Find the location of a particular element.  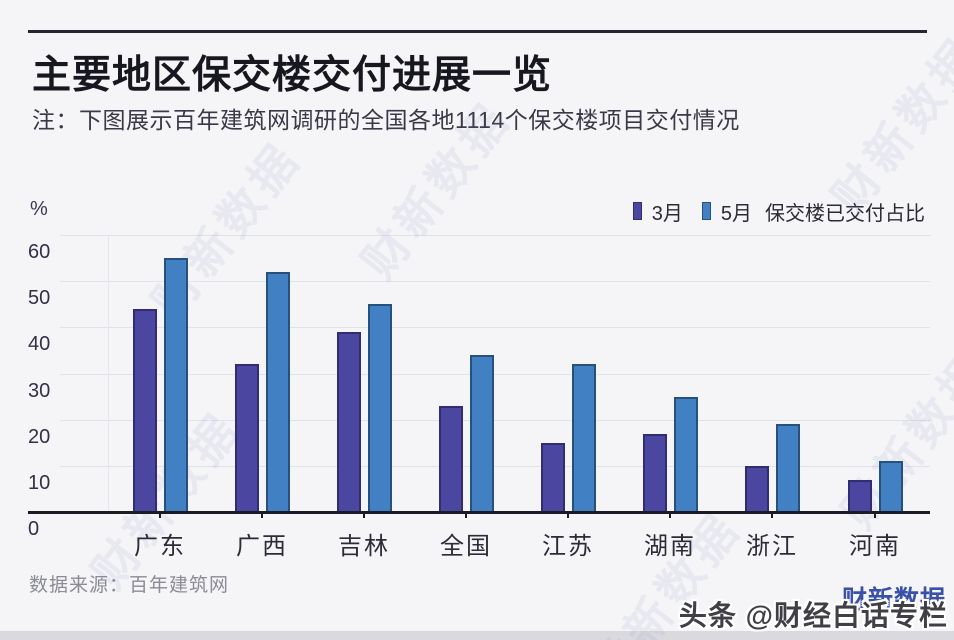

bar-3月-江苏 is located at coordinates (552, 477).